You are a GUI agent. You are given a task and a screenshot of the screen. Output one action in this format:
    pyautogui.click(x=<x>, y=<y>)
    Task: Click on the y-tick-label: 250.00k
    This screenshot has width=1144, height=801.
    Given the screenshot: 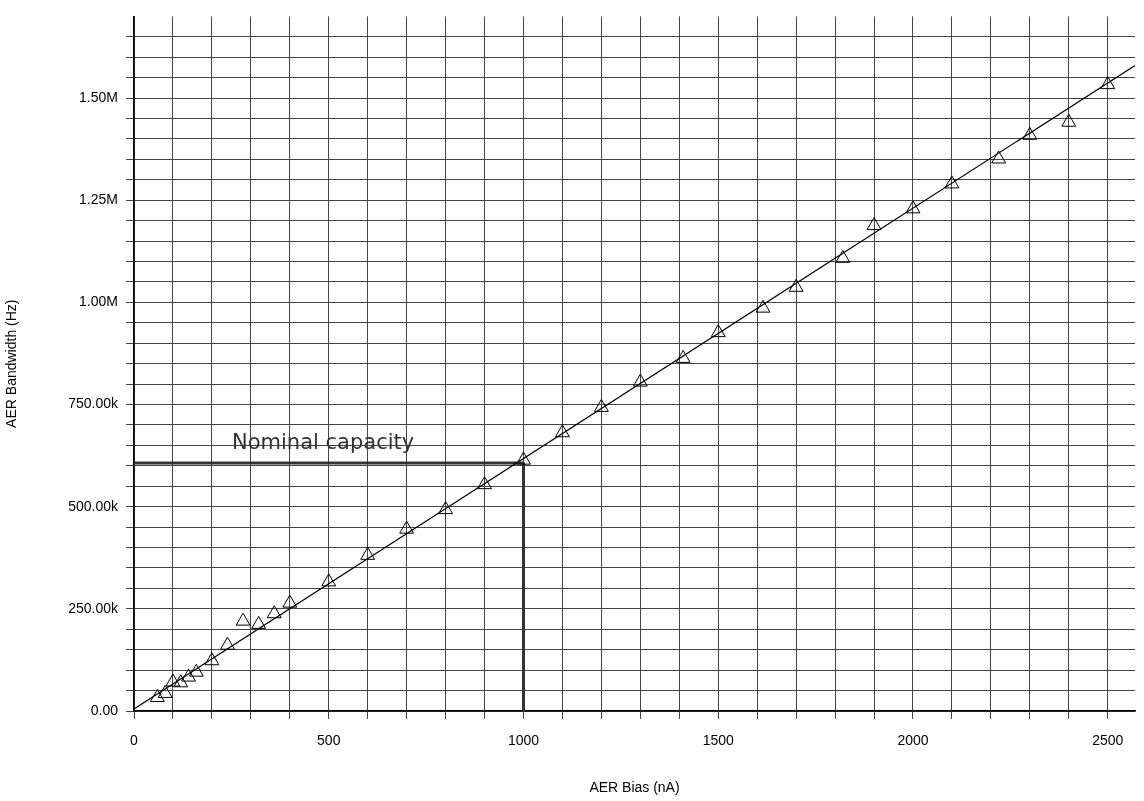 What is the action you would take?
    pyautogui.click(x=93, y=607)
    